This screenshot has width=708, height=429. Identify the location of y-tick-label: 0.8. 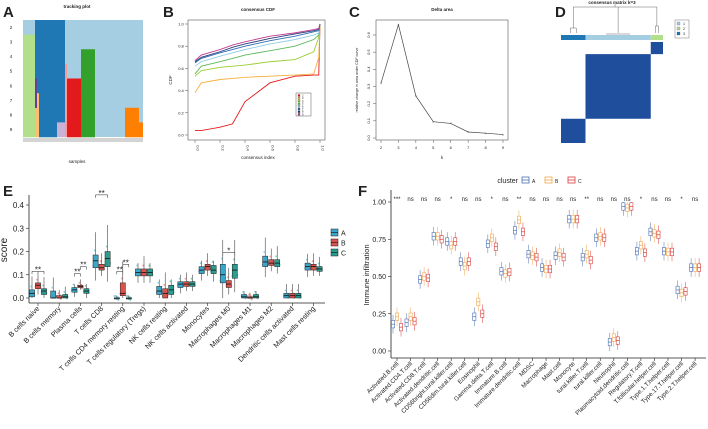
(181, 46).